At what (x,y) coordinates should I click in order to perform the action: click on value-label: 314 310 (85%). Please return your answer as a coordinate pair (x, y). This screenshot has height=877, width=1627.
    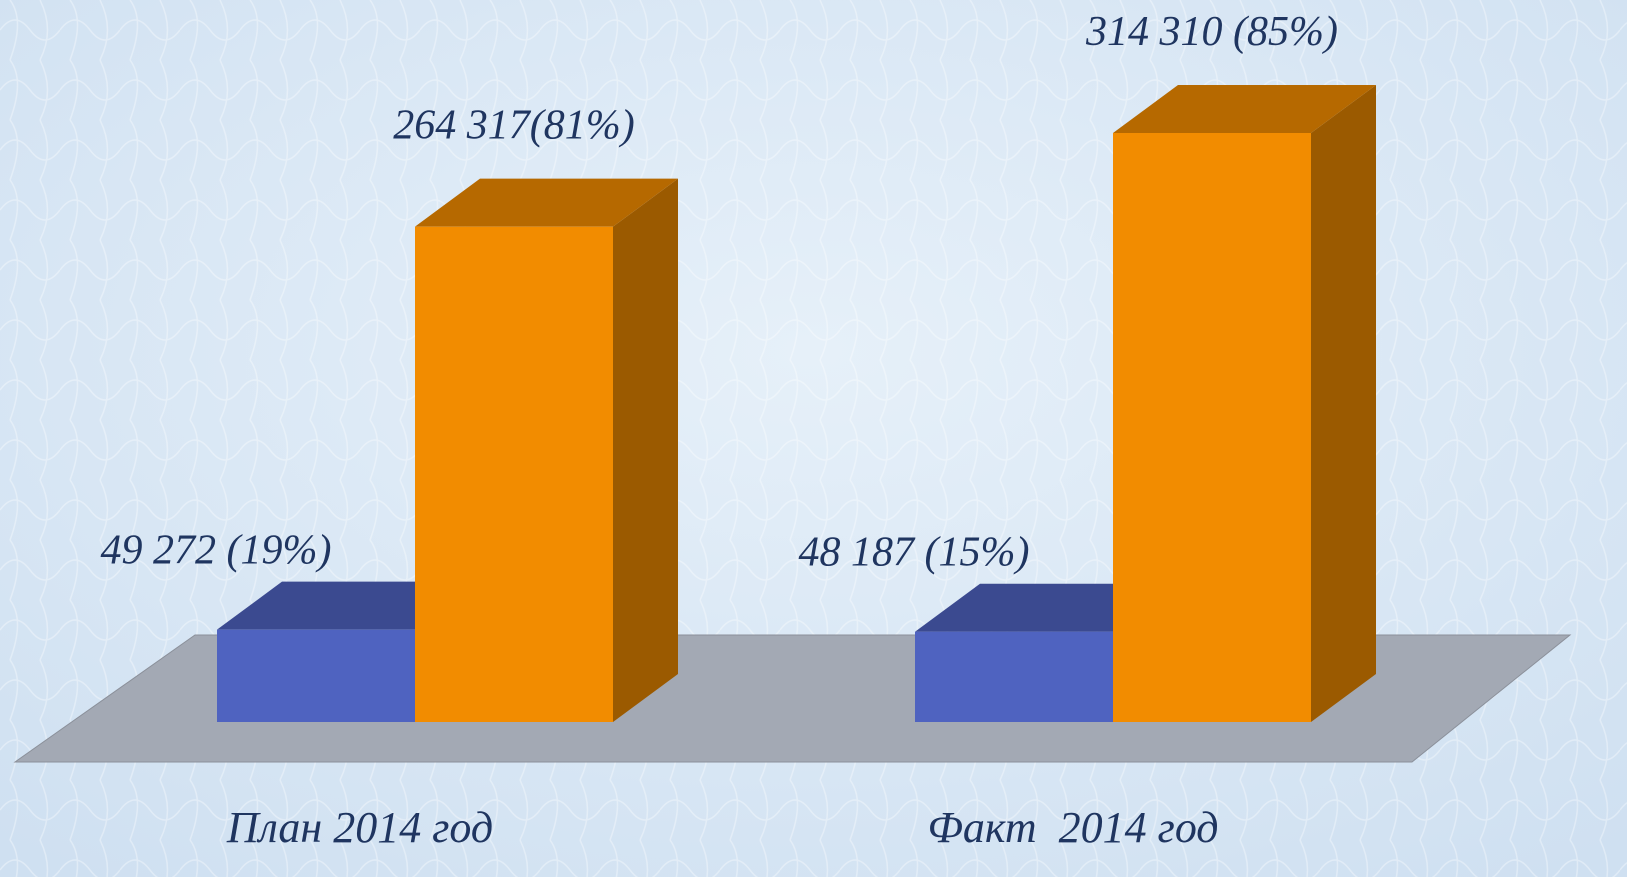
    Looking at the image, I should click on (1211, 32).